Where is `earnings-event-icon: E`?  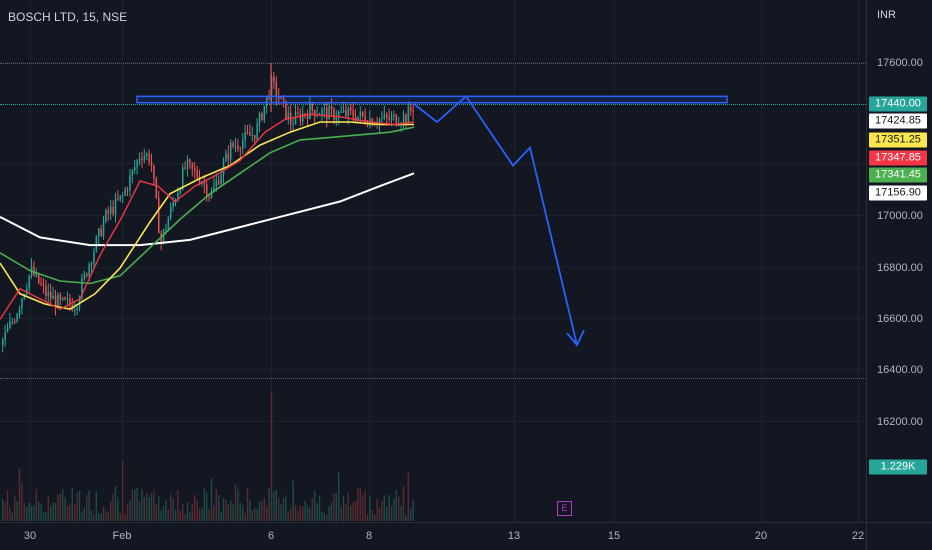
earnings-event-icon: E is located at coordinates (564, 508).